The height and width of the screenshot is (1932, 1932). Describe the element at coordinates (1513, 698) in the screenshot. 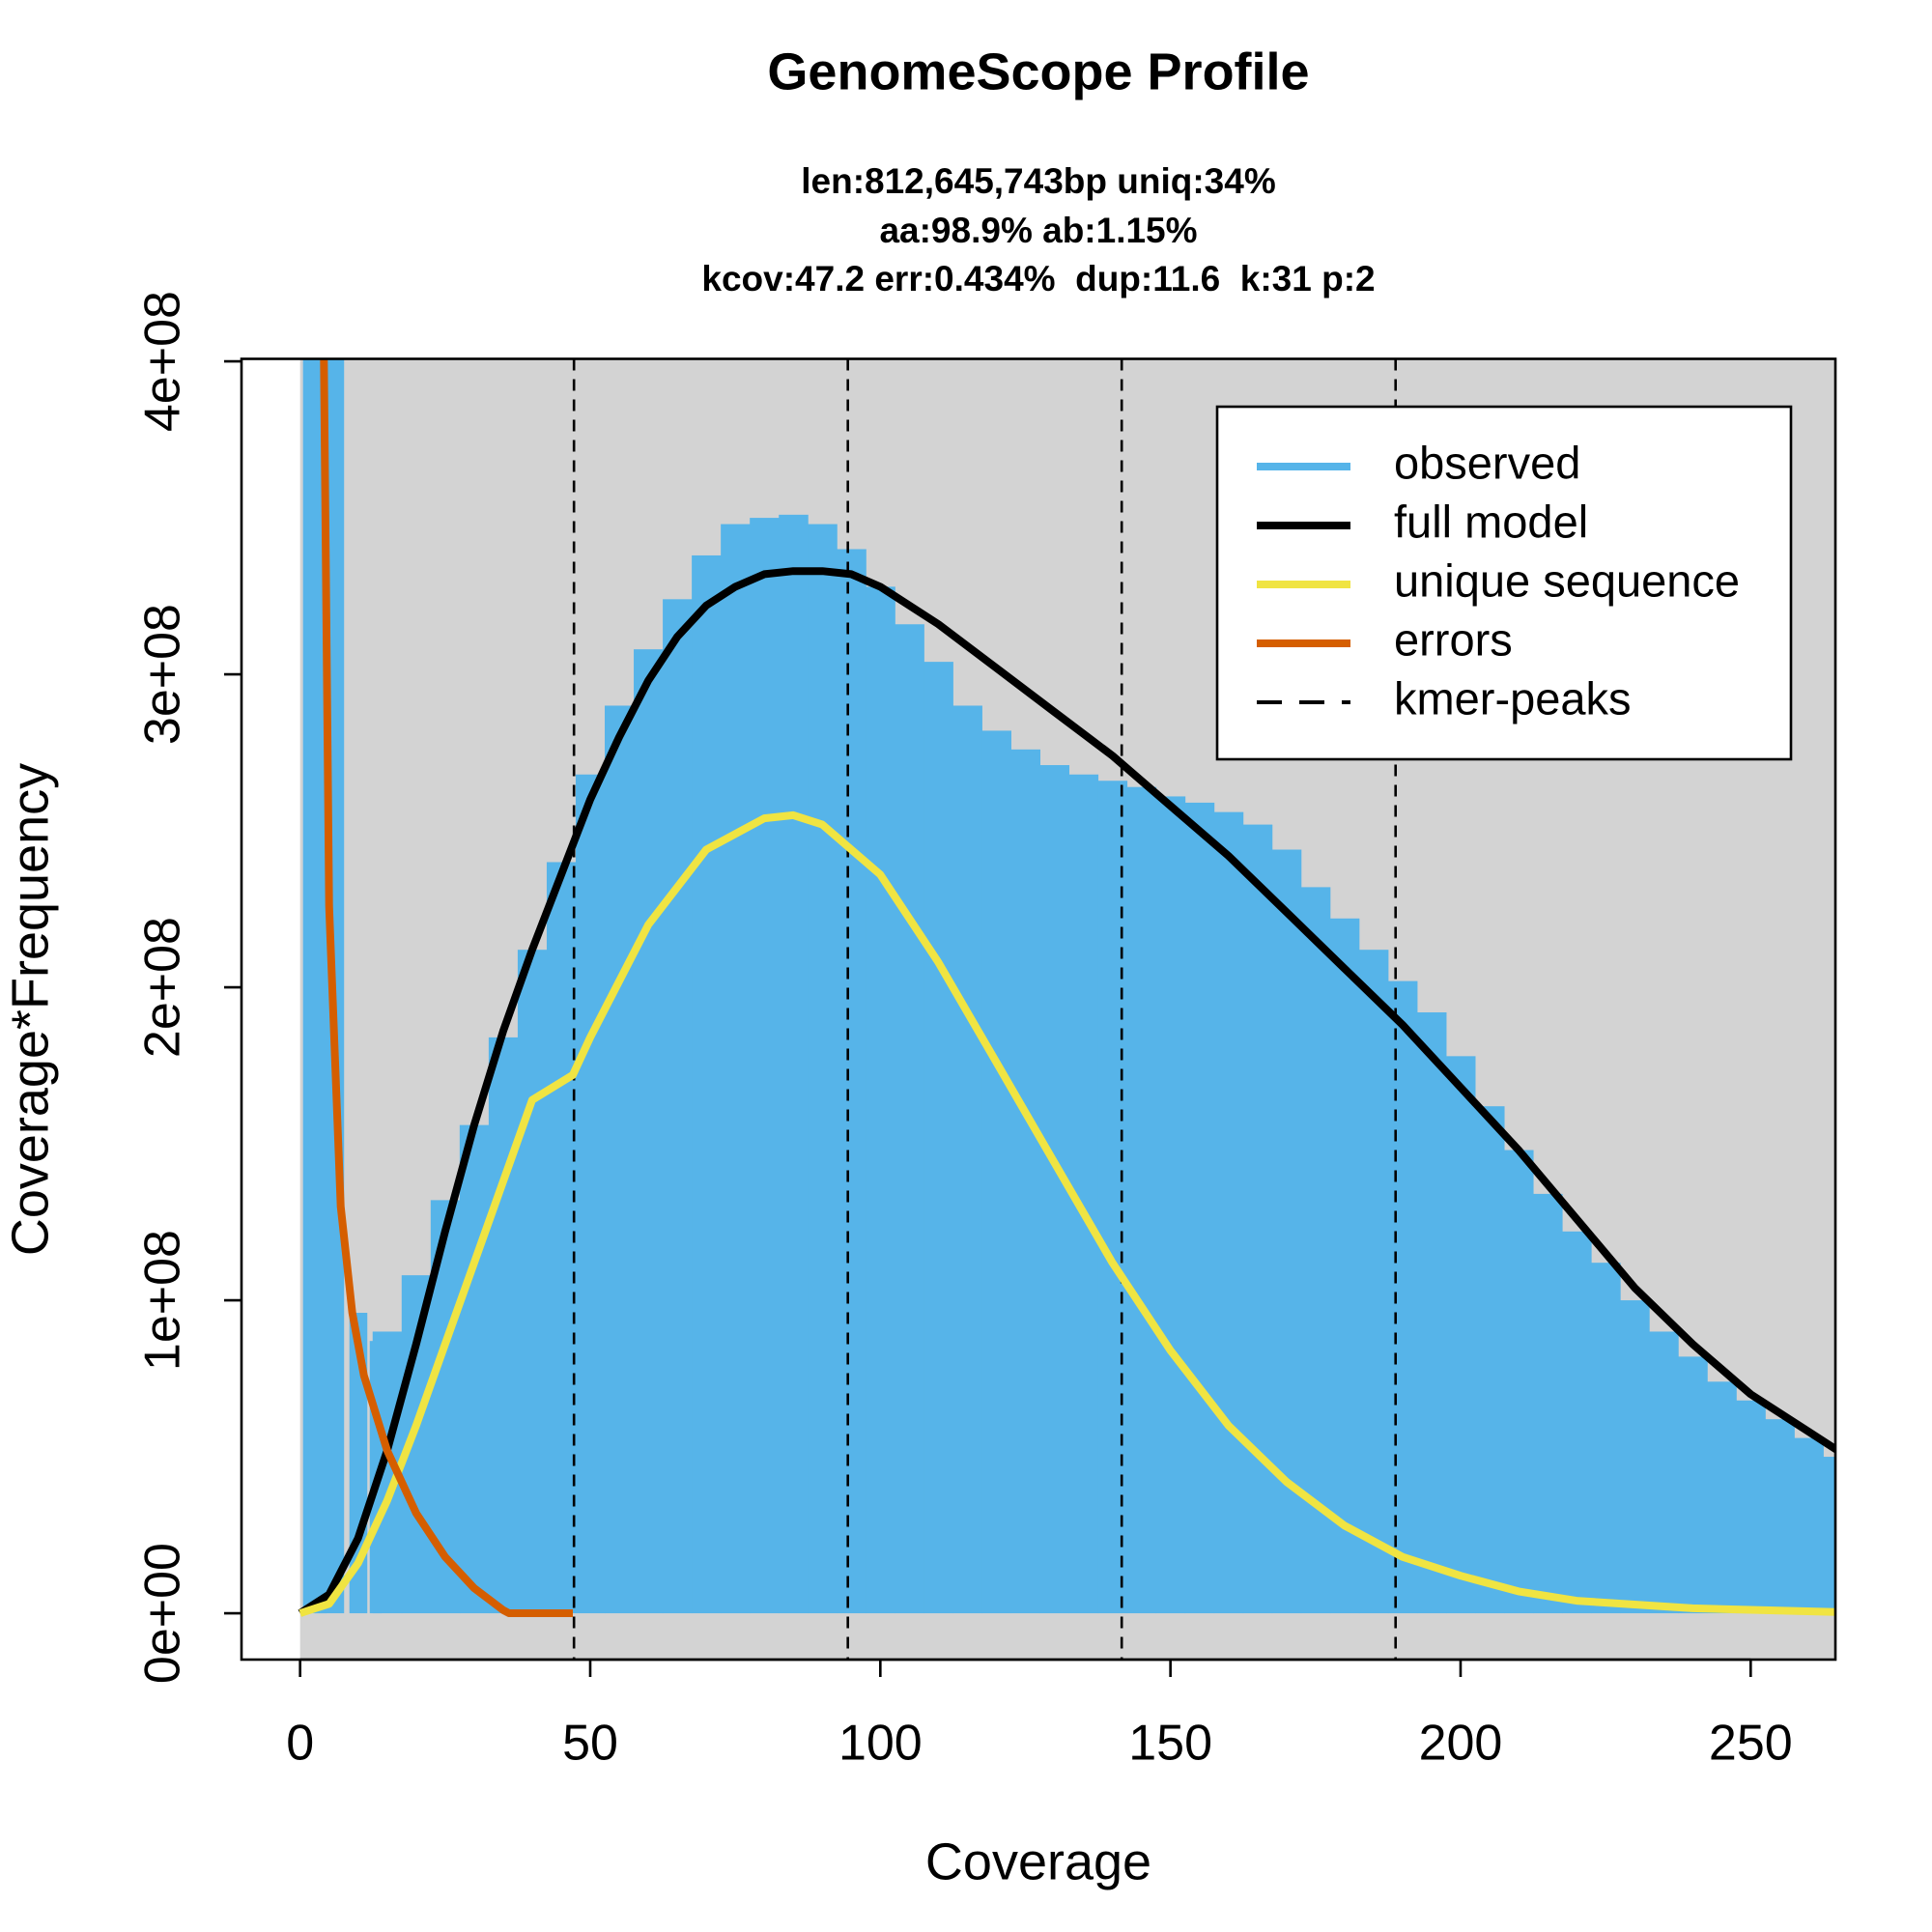

I see `legend-label: kmer-peaks` at that location.